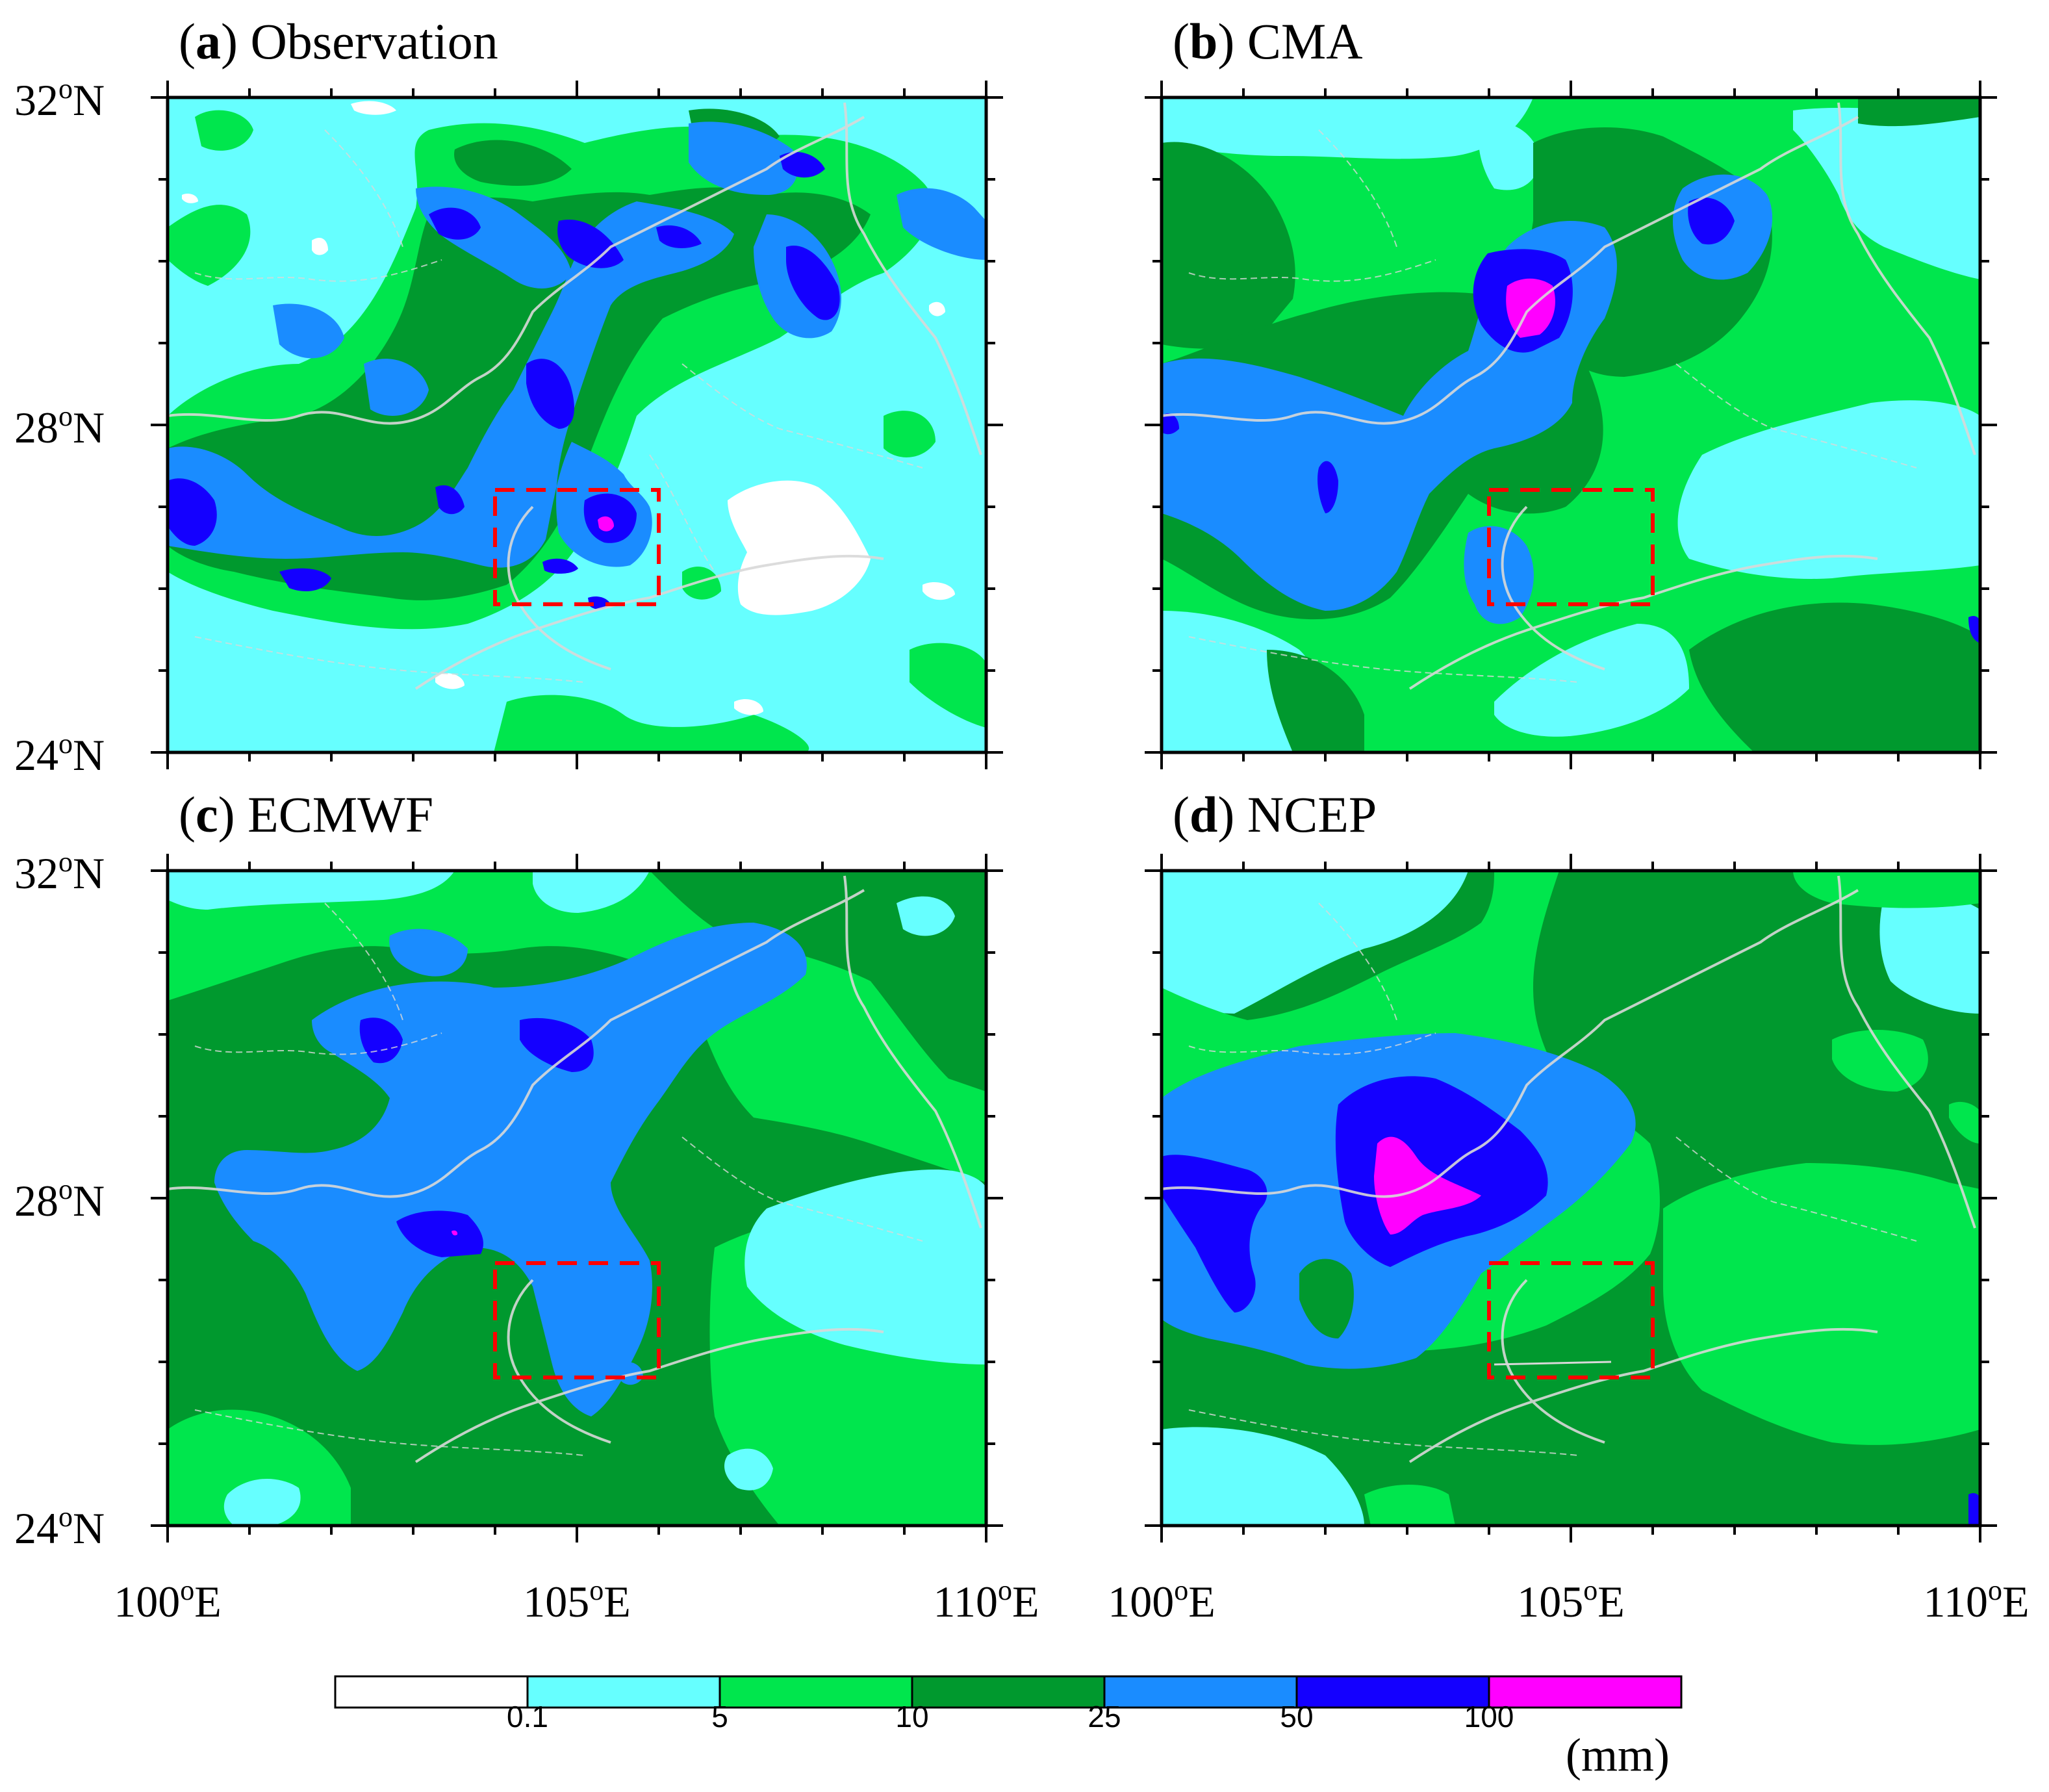 The image size is (2049, 1792). Describe the element at coordinates (719, 1717) in the screenshot. I see `colorbar-label-1: 5` at that location.